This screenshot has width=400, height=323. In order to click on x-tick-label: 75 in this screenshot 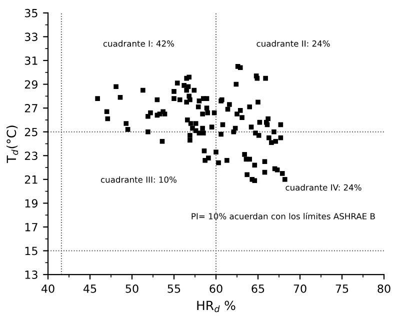, I will do `click(342, 288)`.